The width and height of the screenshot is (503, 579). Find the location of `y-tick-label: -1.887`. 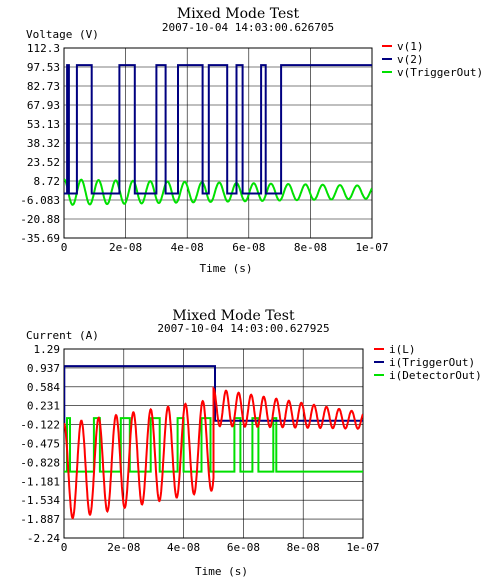

y-tick-label: -1.887 is located at coordinates (40, 519).